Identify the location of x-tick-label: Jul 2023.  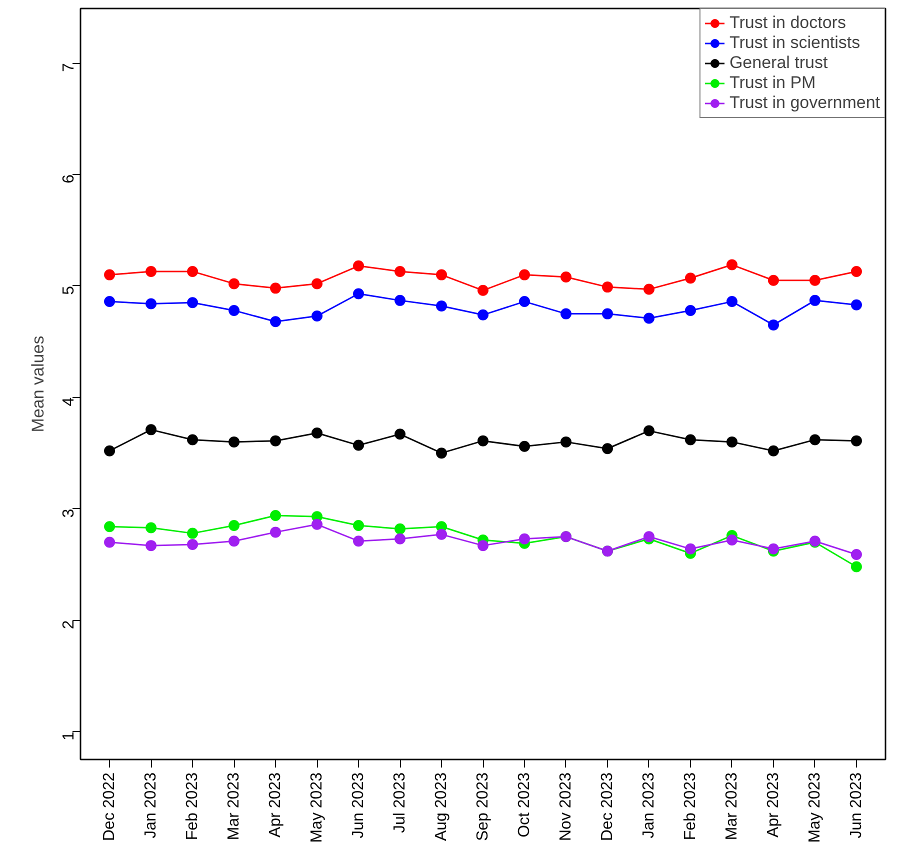
(400, 802).